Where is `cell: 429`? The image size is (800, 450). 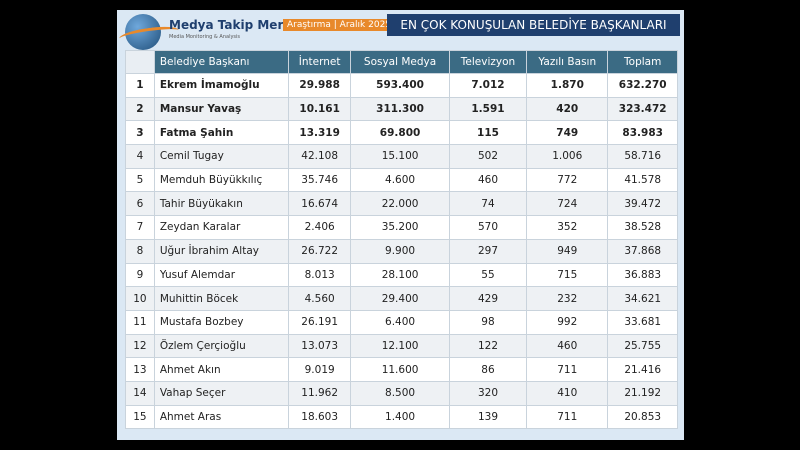
cell: 429 is located at coordinates (488, 298).